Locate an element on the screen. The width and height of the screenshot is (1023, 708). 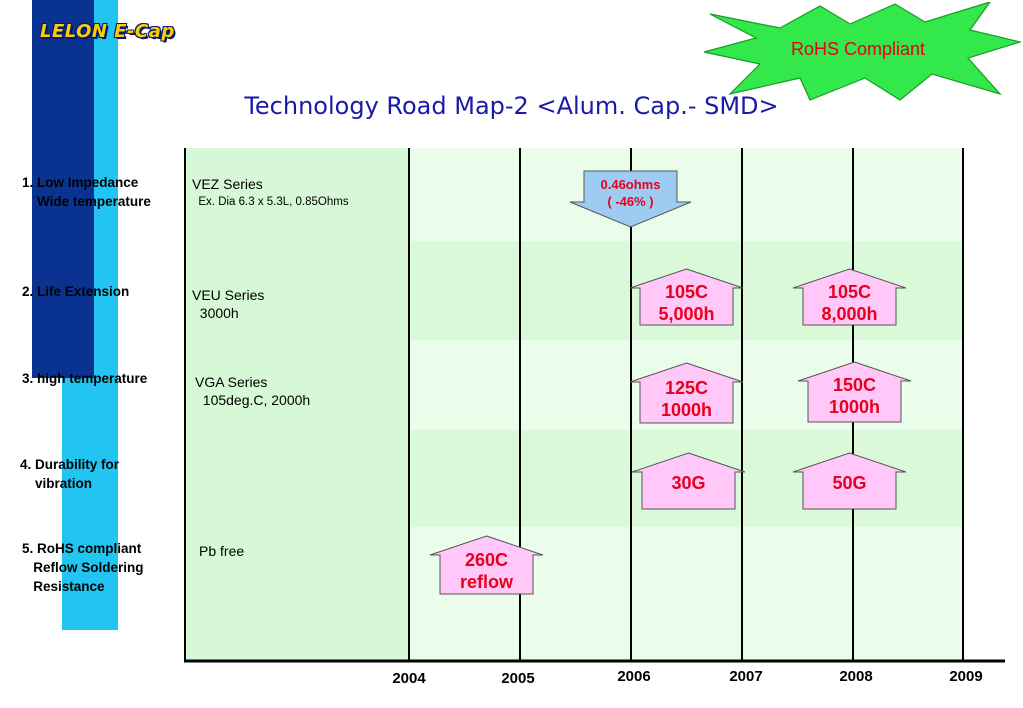
series-pb-free: Pb free is located at coordinates (222, 551).